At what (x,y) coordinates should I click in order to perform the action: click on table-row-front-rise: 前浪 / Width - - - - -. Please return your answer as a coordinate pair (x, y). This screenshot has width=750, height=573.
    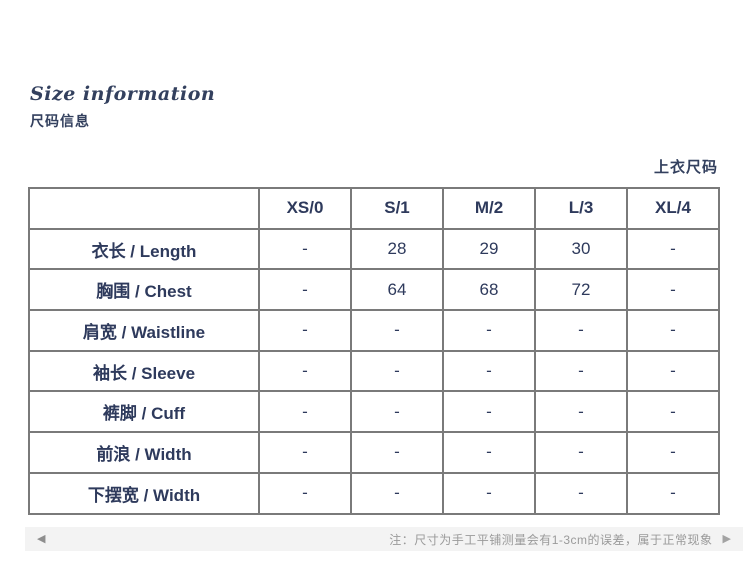
    Looking at the image, I should click on (374, 452).